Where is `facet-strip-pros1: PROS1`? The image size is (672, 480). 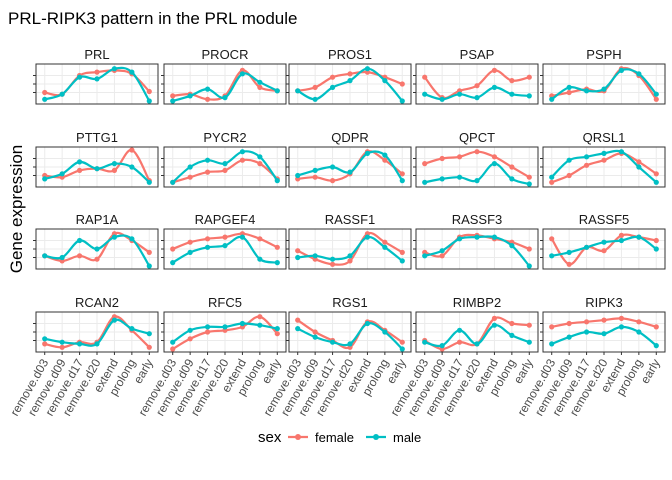
facet-strip-pros1: PROS1 is located at coordinates (350, 54).